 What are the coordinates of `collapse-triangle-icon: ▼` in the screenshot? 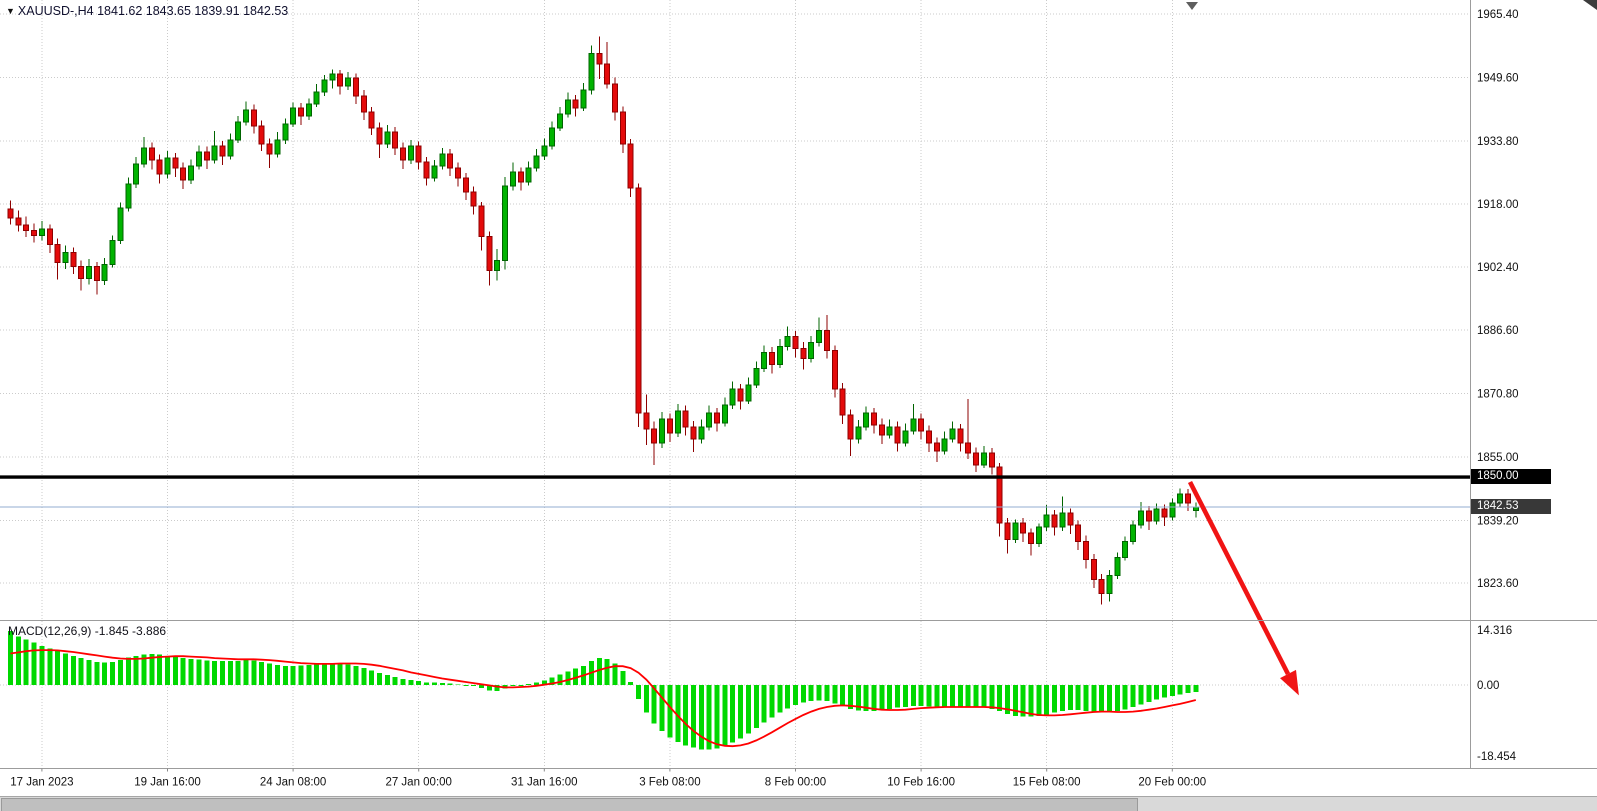 It's located at (10, 11).